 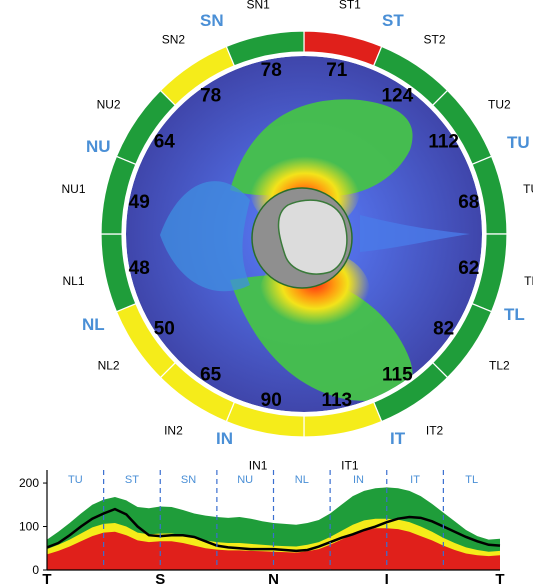 I want to click on sector-name-in1: IN1, so click(x=258, y=465).